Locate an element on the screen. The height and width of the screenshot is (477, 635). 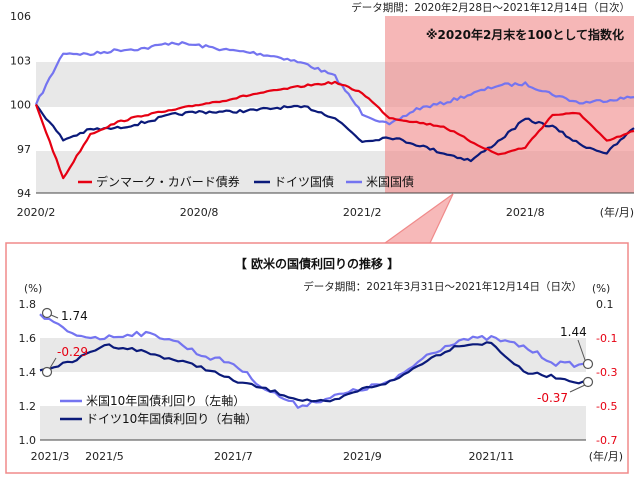
bottom-left-tick-labels: 1.0 1.2 1.4 1.6 1.8 is located at coordinates (28, 372).